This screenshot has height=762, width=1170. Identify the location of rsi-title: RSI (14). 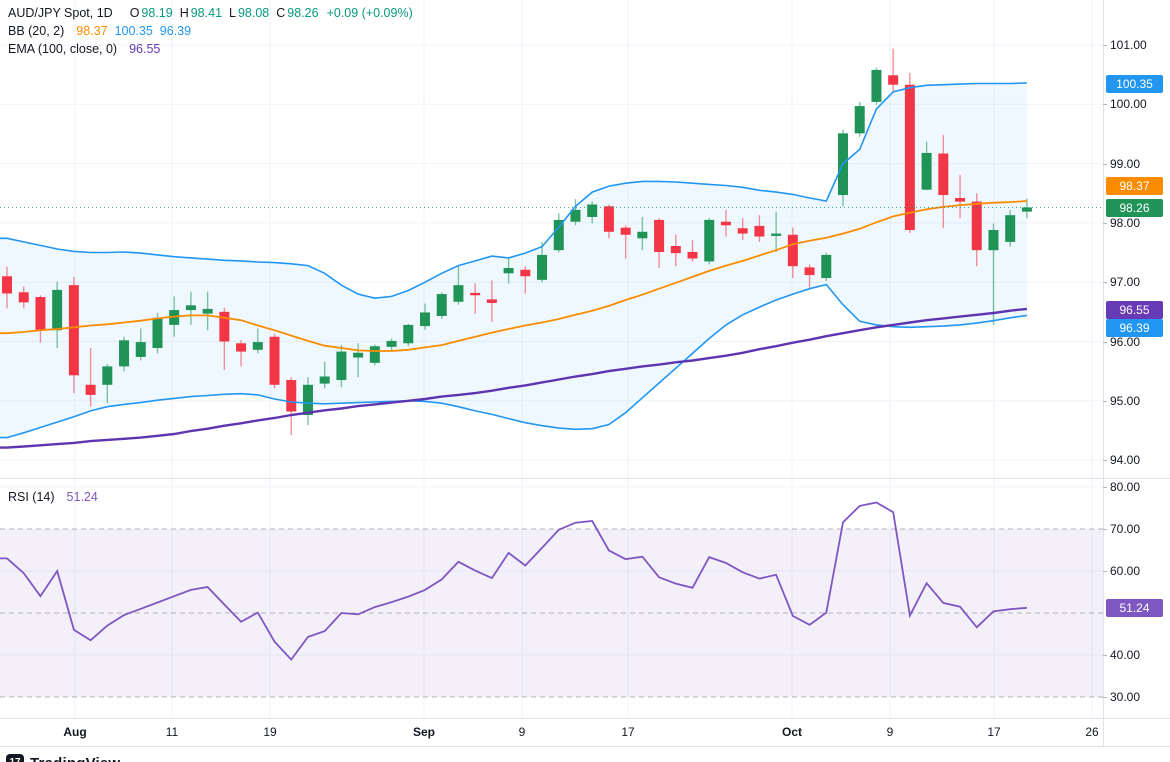
(31, 497).